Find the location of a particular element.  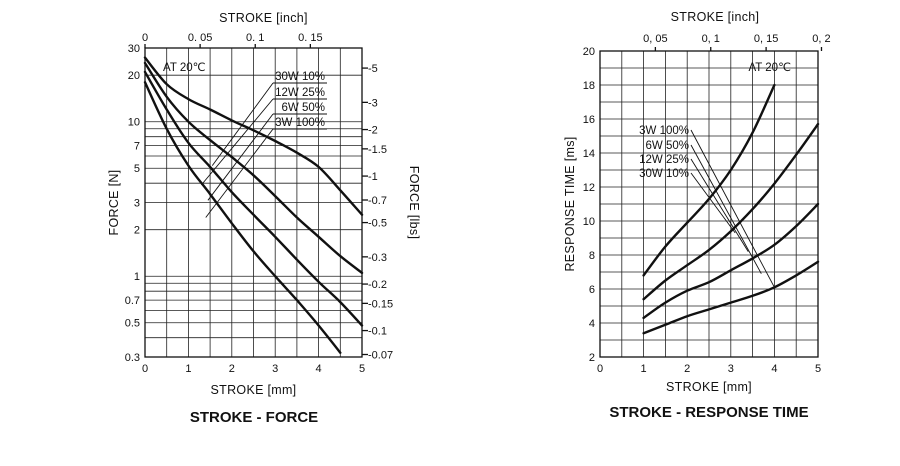

force-y2-tick-label: -1.5 is located at coordinates (377, 150).